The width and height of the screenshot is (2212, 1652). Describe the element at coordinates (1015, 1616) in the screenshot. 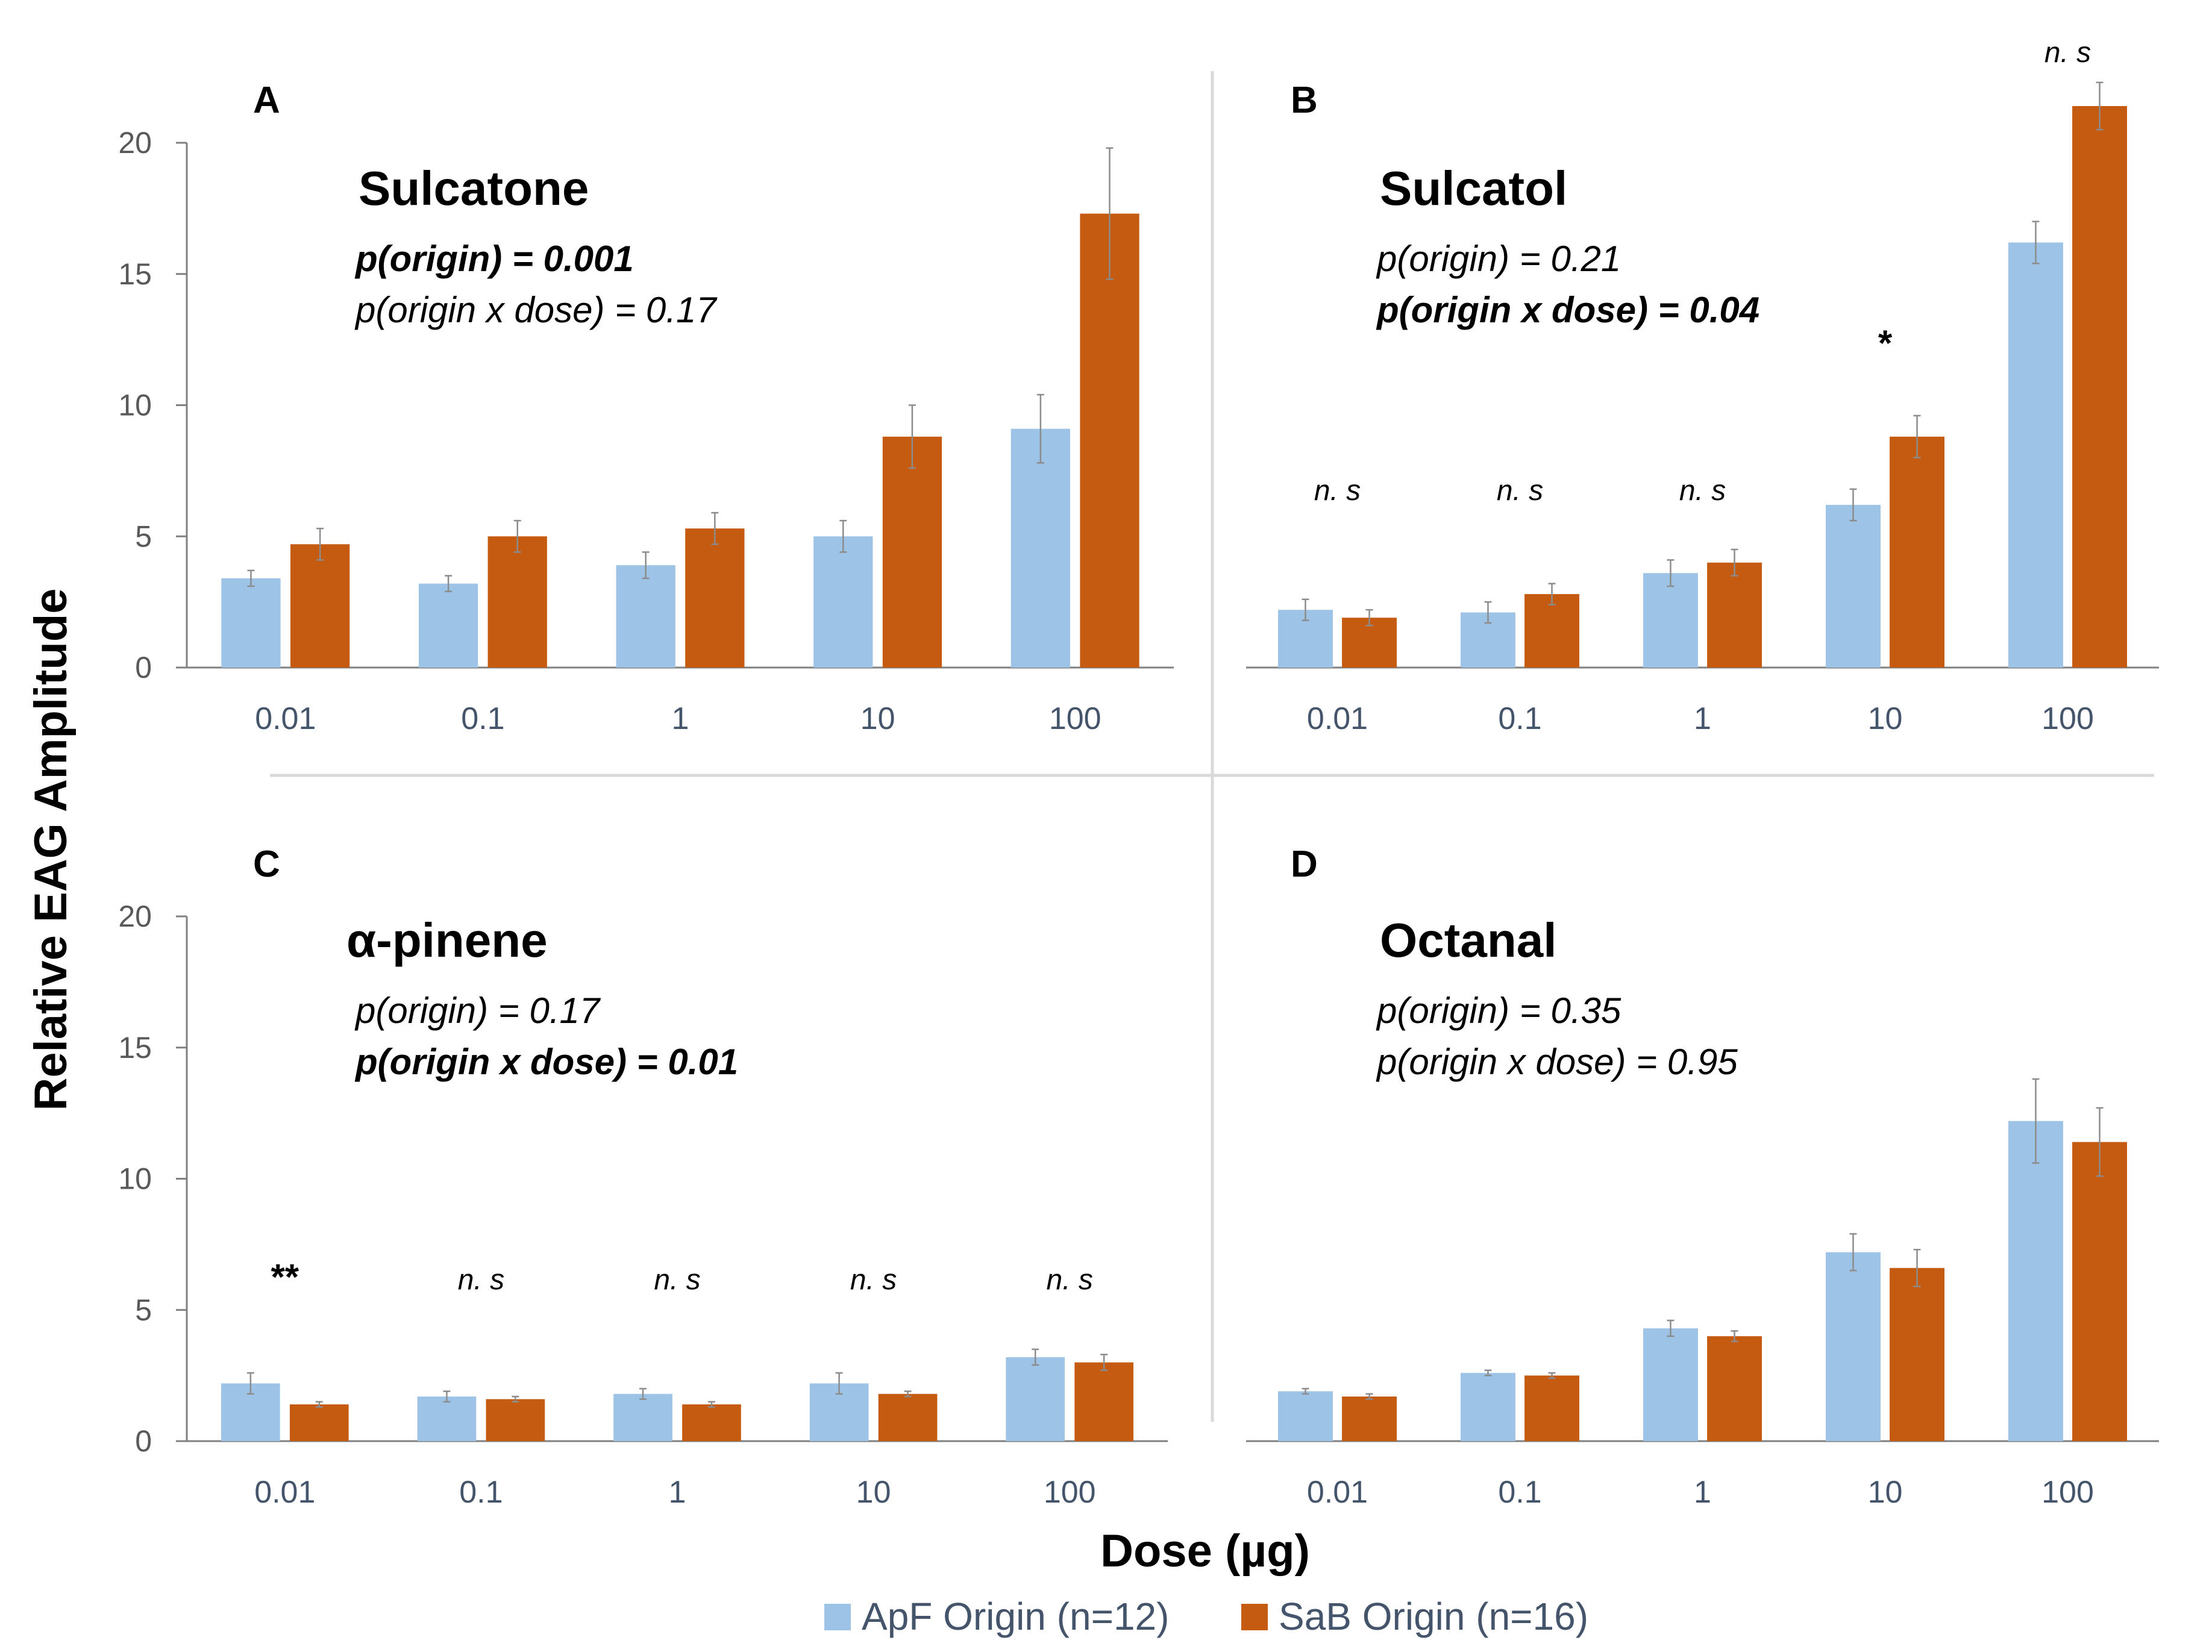

I see `legend-label-apf: ApF Origin (n=12)` at that location.